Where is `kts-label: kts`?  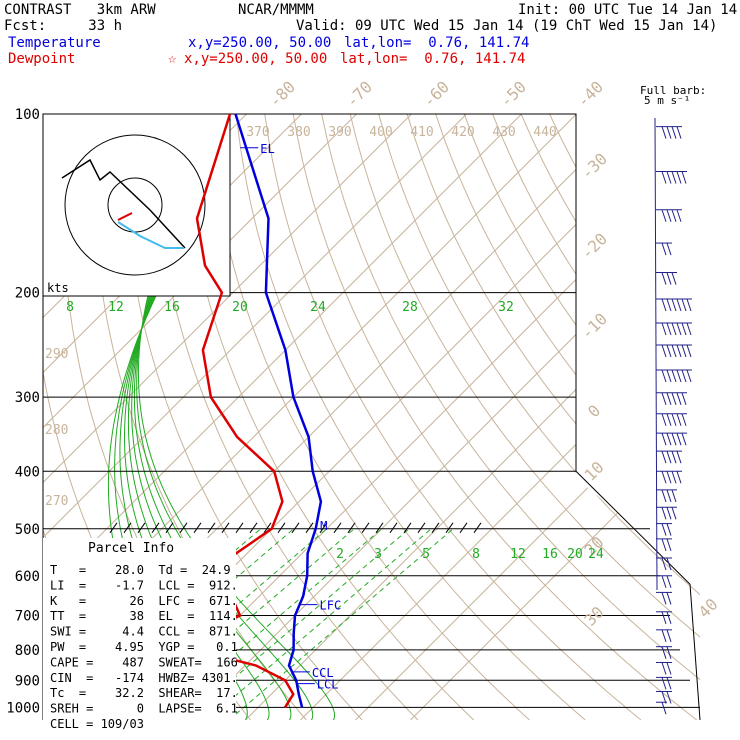 kts-label: kts is located at coordinates (58, 288).